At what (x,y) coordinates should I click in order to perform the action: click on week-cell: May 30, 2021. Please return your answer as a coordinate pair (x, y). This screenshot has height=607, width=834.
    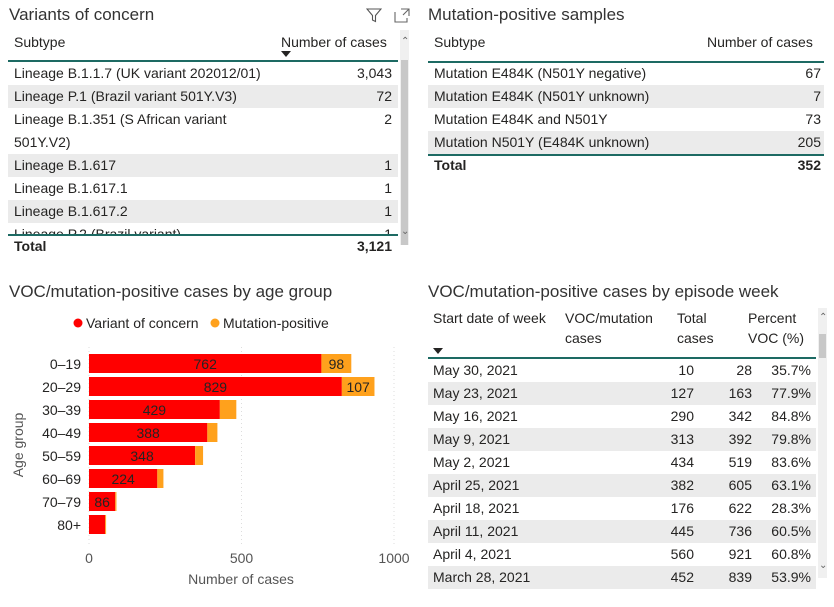
    Looking at the image, I should click on (475, 370).